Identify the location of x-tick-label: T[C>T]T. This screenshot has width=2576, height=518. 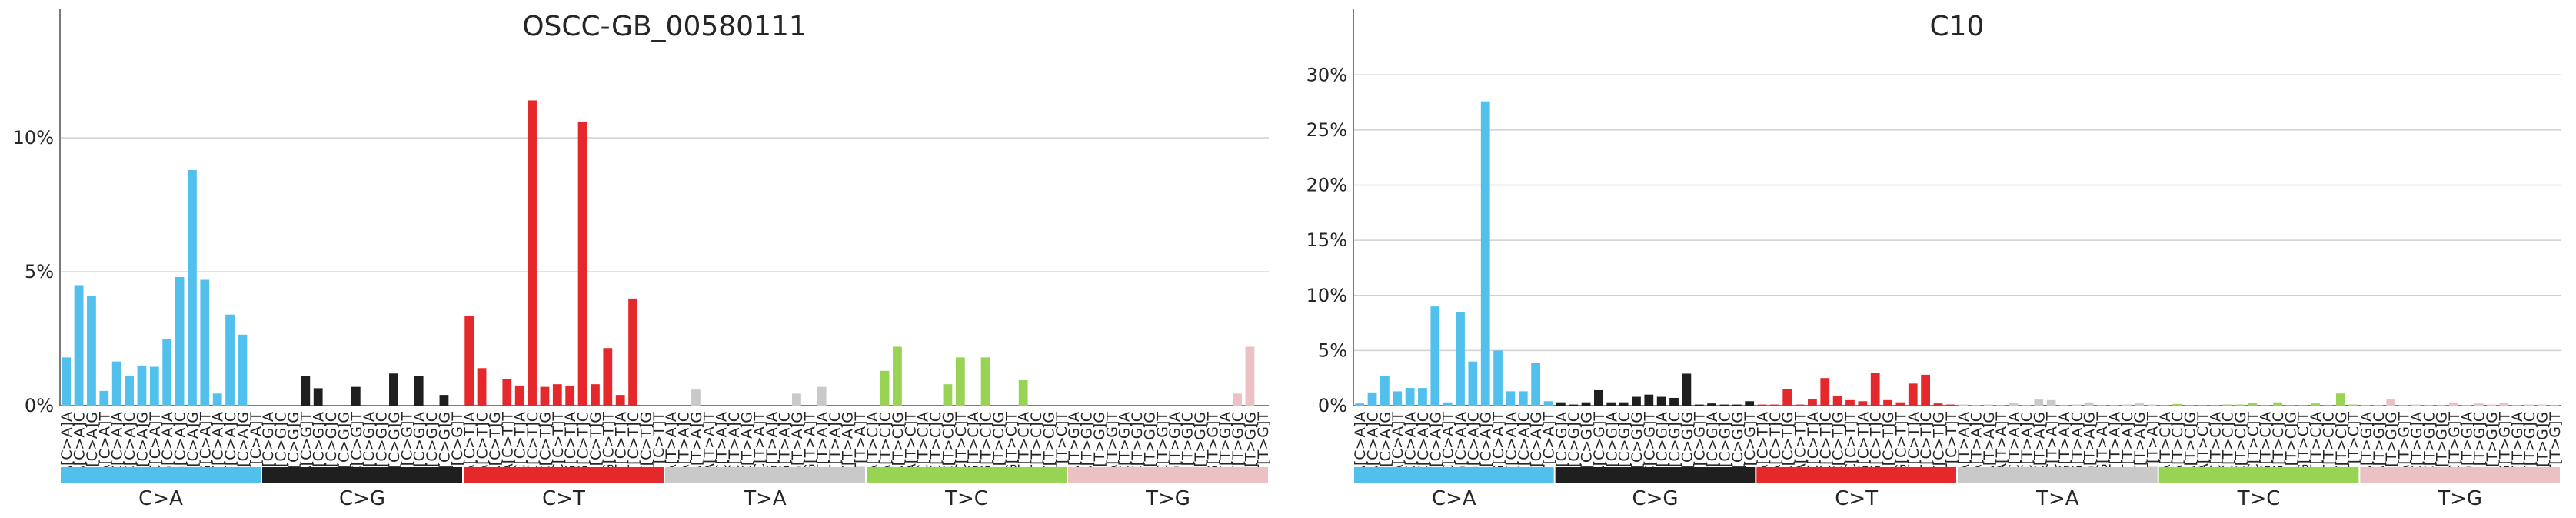
(1951, 442).